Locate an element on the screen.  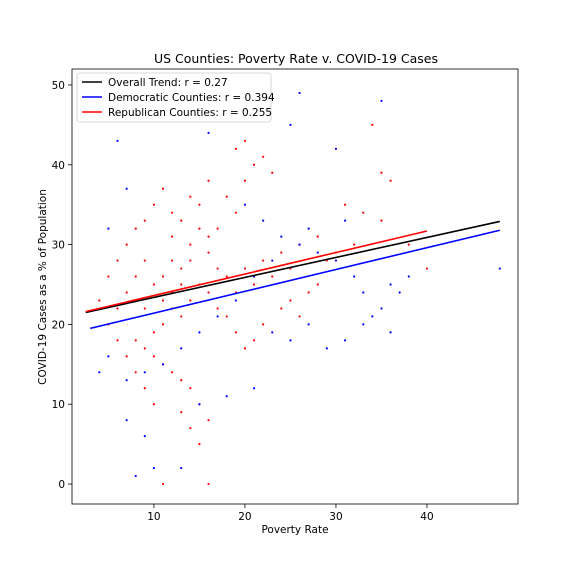
x-tick-label: 30 is located at coordinates (335, 517).